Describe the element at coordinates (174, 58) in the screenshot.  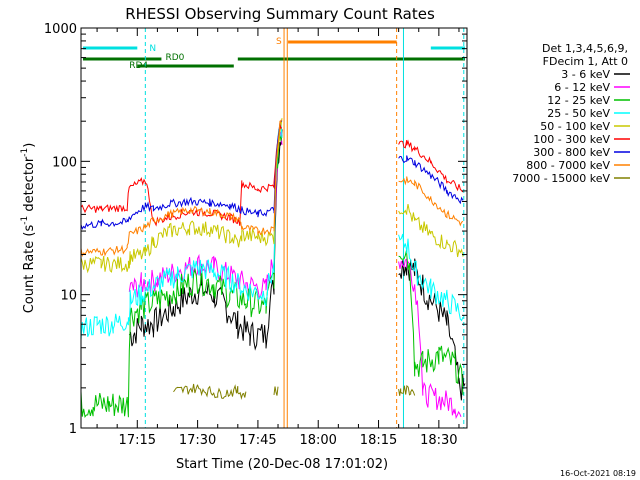
I see `annotation-rd0: RD0` at that location.